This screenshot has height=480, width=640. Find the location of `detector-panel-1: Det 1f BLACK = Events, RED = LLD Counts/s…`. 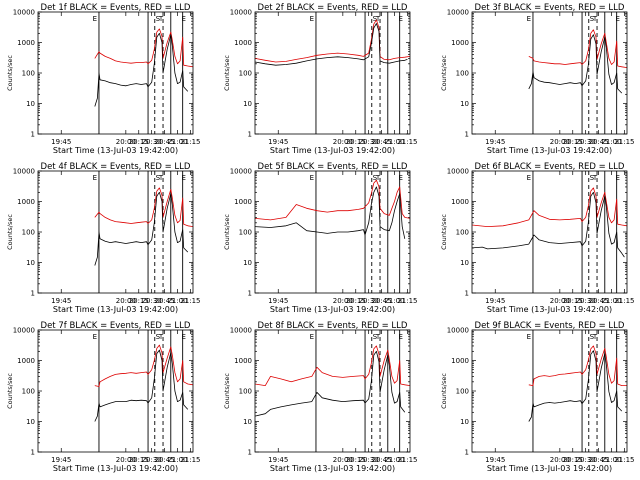

detector-panel-1: Det 1f BLACK = Events, RED = LLD Counts/s… is located at coordinates (103, 79).